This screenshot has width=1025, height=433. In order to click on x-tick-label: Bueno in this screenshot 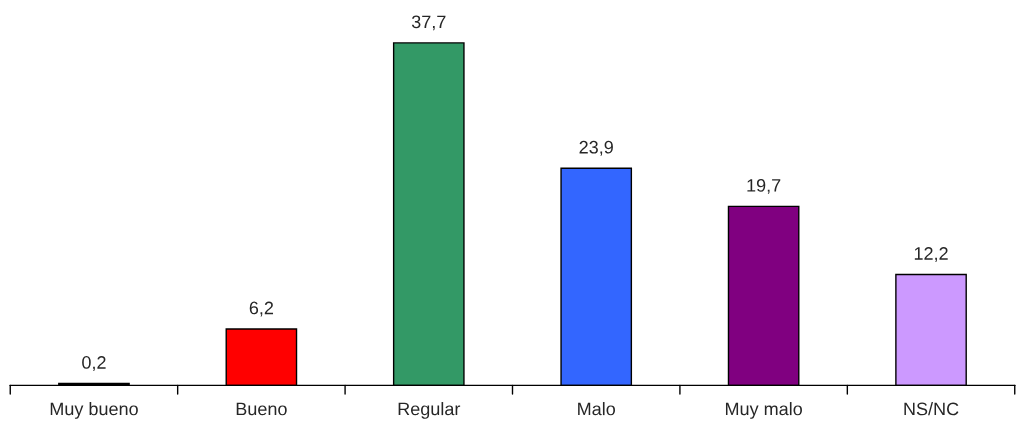, I will do `click(261, 409)`.